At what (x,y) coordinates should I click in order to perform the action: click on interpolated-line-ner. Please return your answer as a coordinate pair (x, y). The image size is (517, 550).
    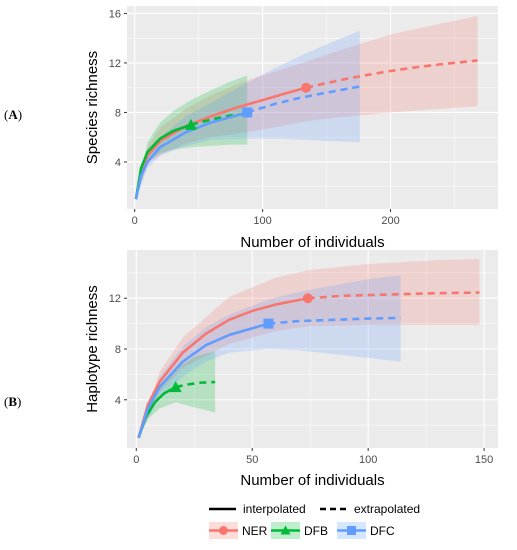
    Looking at the image, I should click on (223, 367).